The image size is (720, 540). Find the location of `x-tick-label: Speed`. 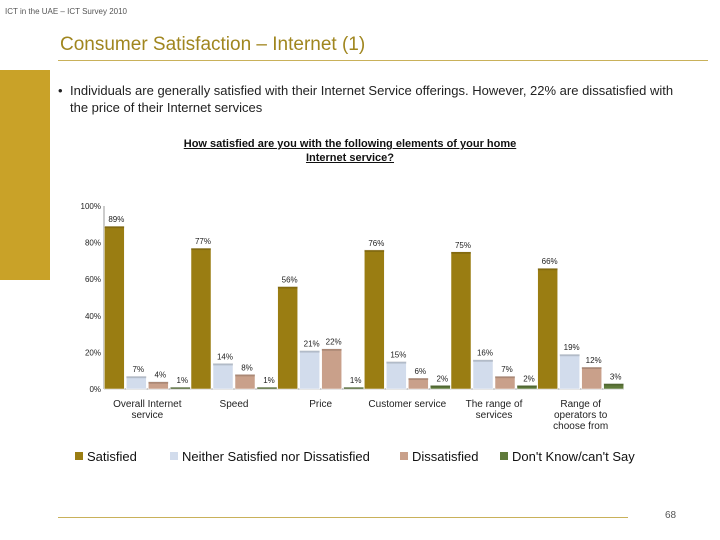

x-tick-label: Speed is located at coordinates (234, 404).